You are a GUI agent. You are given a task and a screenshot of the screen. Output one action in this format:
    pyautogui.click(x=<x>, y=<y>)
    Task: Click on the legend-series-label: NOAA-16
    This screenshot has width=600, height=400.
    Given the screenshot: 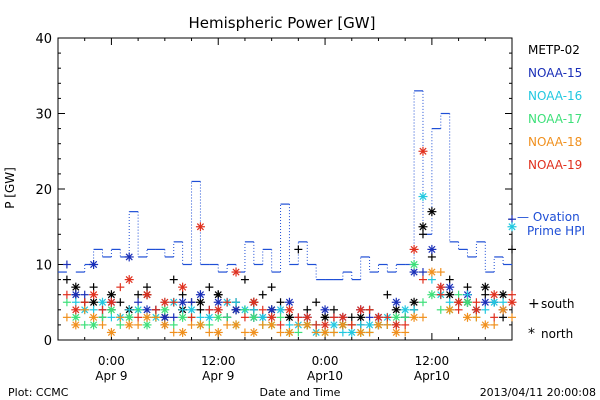 What is the action you would take?
    pyautogui.click(x=555, y=96)
    